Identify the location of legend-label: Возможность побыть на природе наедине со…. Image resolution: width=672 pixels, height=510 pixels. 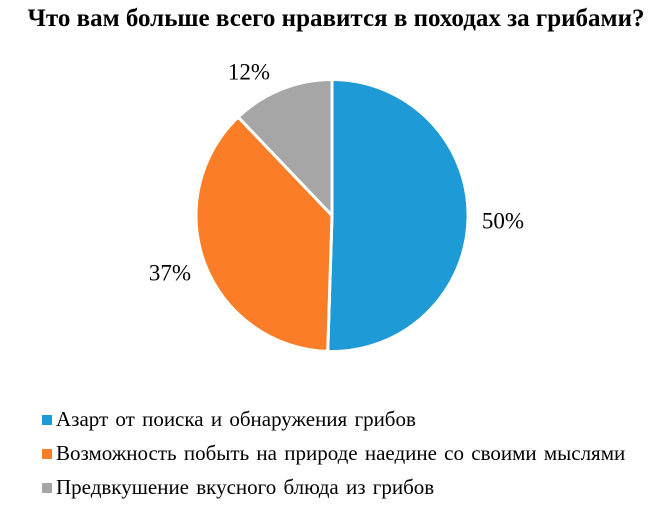
(341, 453).